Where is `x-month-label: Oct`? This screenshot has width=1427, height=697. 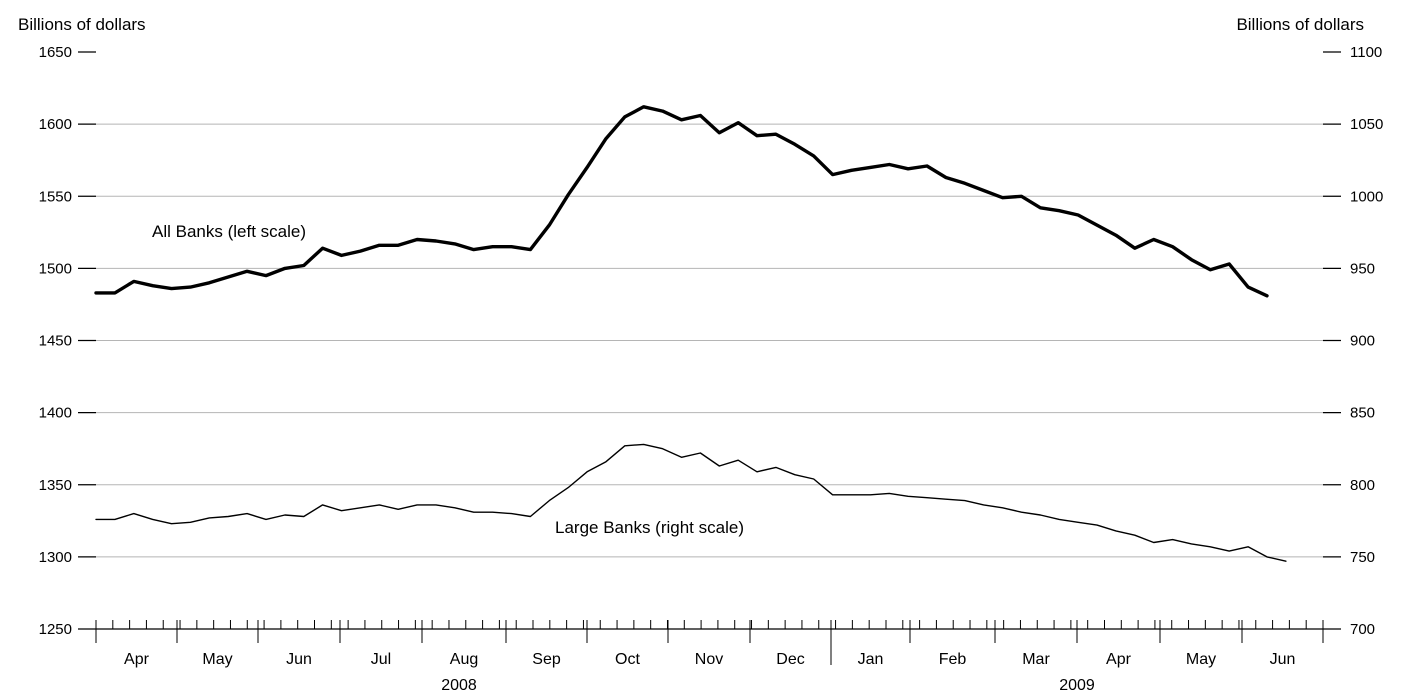
x-month-label: Oct is located at coordinates (627, 659).